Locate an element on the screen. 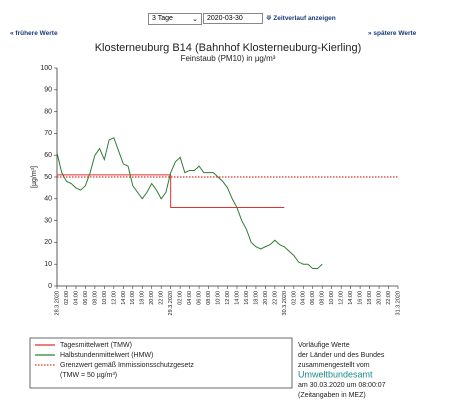  y-tick-label: 20 is located at coordinates (48, 242).